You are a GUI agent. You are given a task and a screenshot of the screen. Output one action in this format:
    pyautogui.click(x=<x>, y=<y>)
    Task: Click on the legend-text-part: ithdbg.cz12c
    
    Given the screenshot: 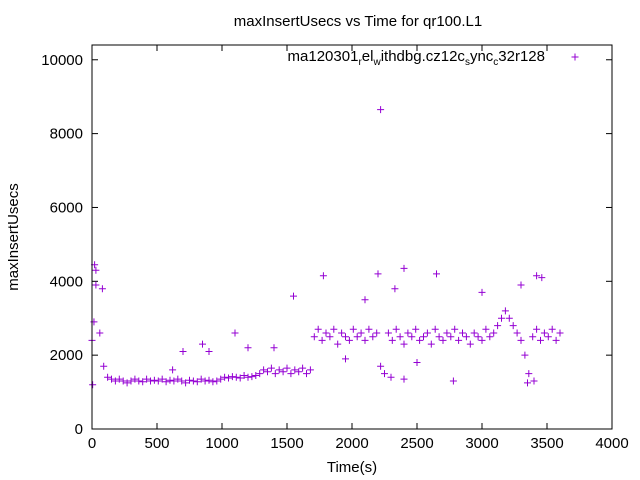 What is the action you would take?
    pyautogui.click(x=423, y=56)
    